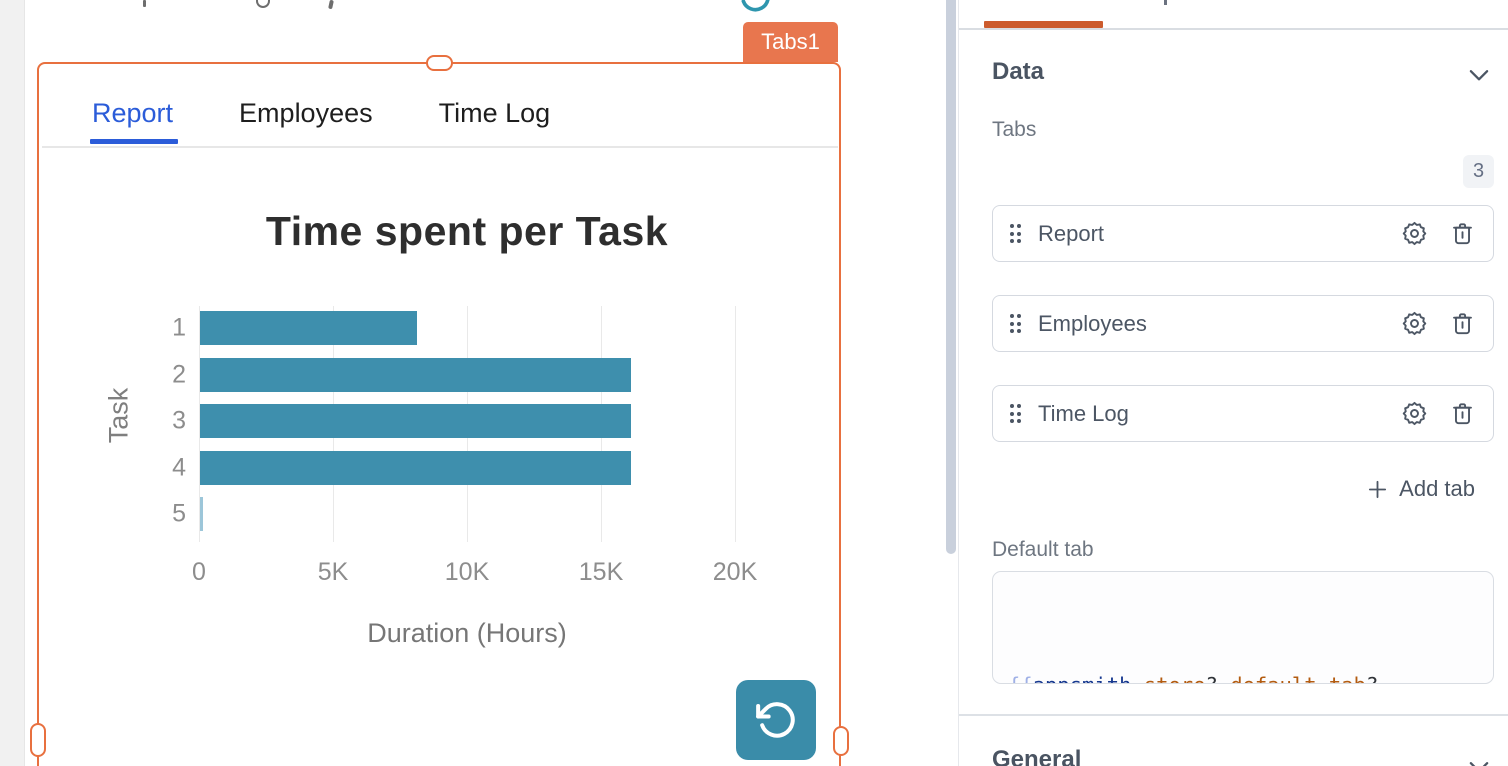 This screenshot has width=1508, height=766. I want to click on active-pane-tab-indicator, so click(1043, 24).